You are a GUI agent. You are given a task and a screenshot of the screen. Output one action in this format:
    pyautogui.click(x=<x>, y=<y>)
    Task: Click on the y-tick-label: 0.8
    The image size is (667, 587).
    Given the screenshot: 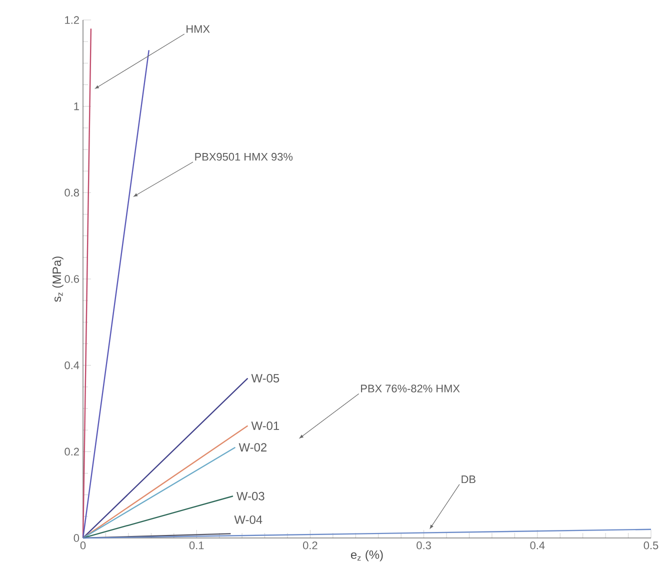 What is the action you would take?
    pyautogui.click(x=72, y=192)
    